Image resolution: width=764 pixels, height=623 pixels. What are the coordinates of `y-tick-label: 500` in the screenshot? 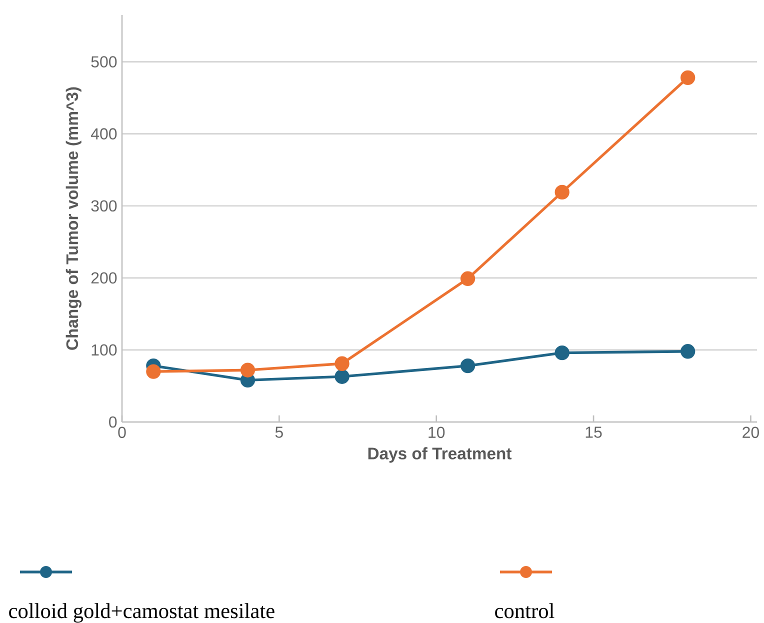 It's located at (104, 62).